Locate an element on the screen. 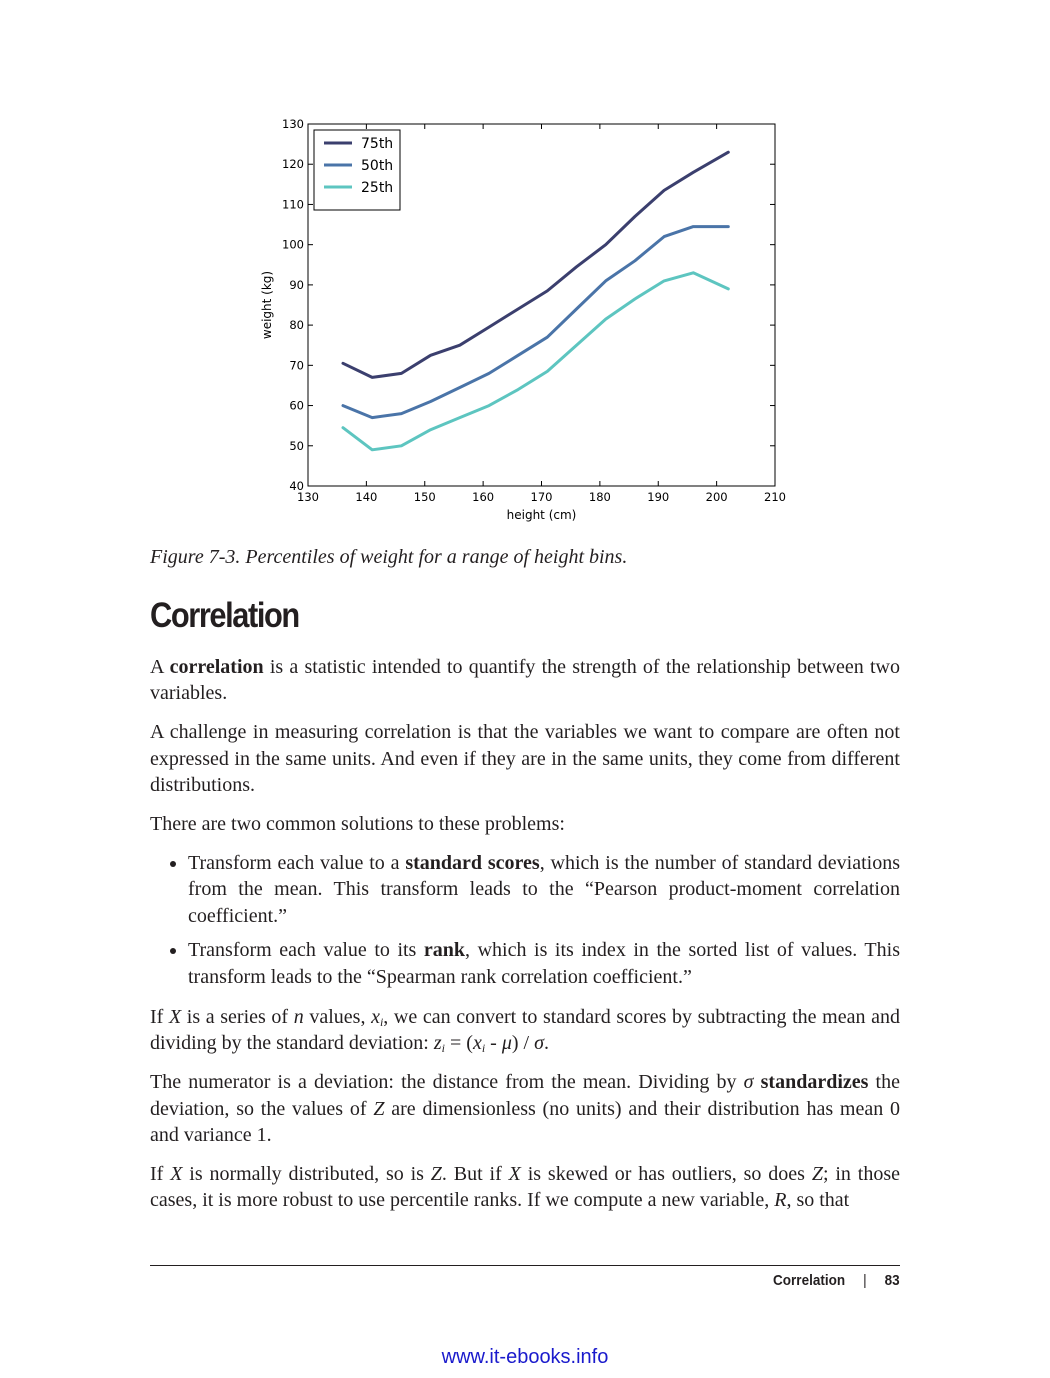 Image resolution: width=1050 pixels, height=1378 pixels. y-tick-label: 110 is located at coordinates (293, 204).